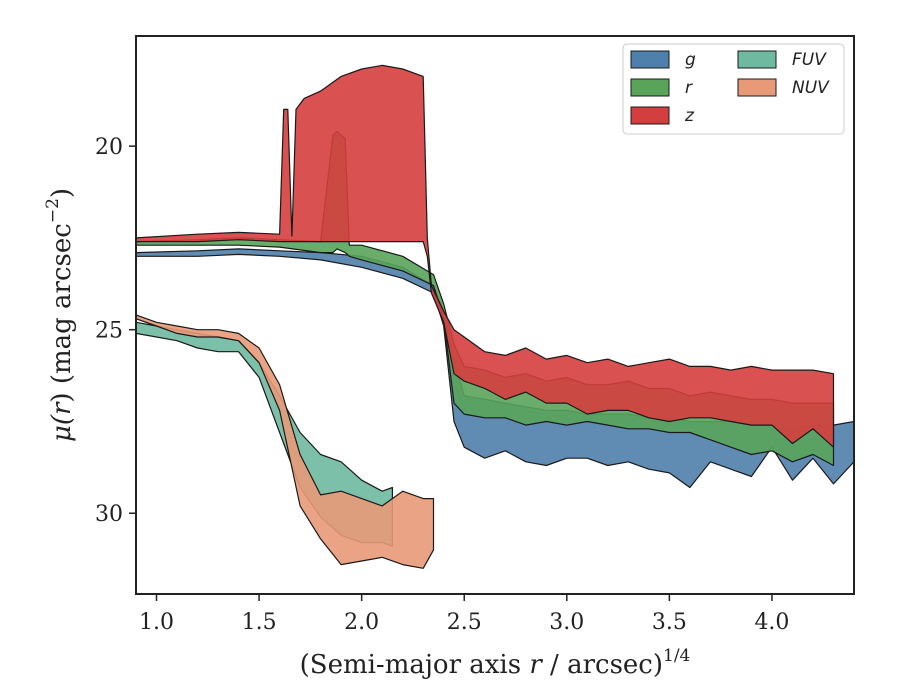 The width and height of the screenshot is (900, 700). Describe the element at coordinates (259, 622) in the screenshot. I see `x-tick-label: 1.5` at that location.